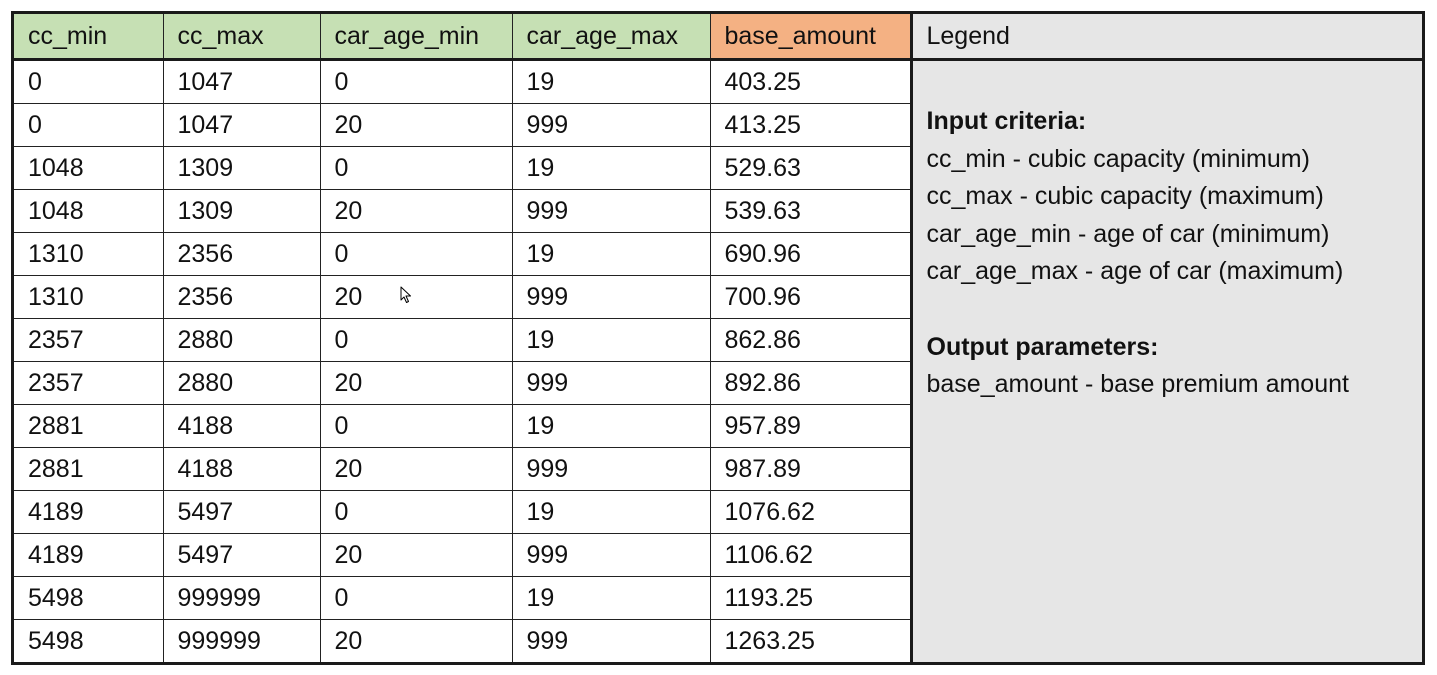  I want to click on legend-line-base-amount: base_amount - base premium amount, so click(1137, 384).